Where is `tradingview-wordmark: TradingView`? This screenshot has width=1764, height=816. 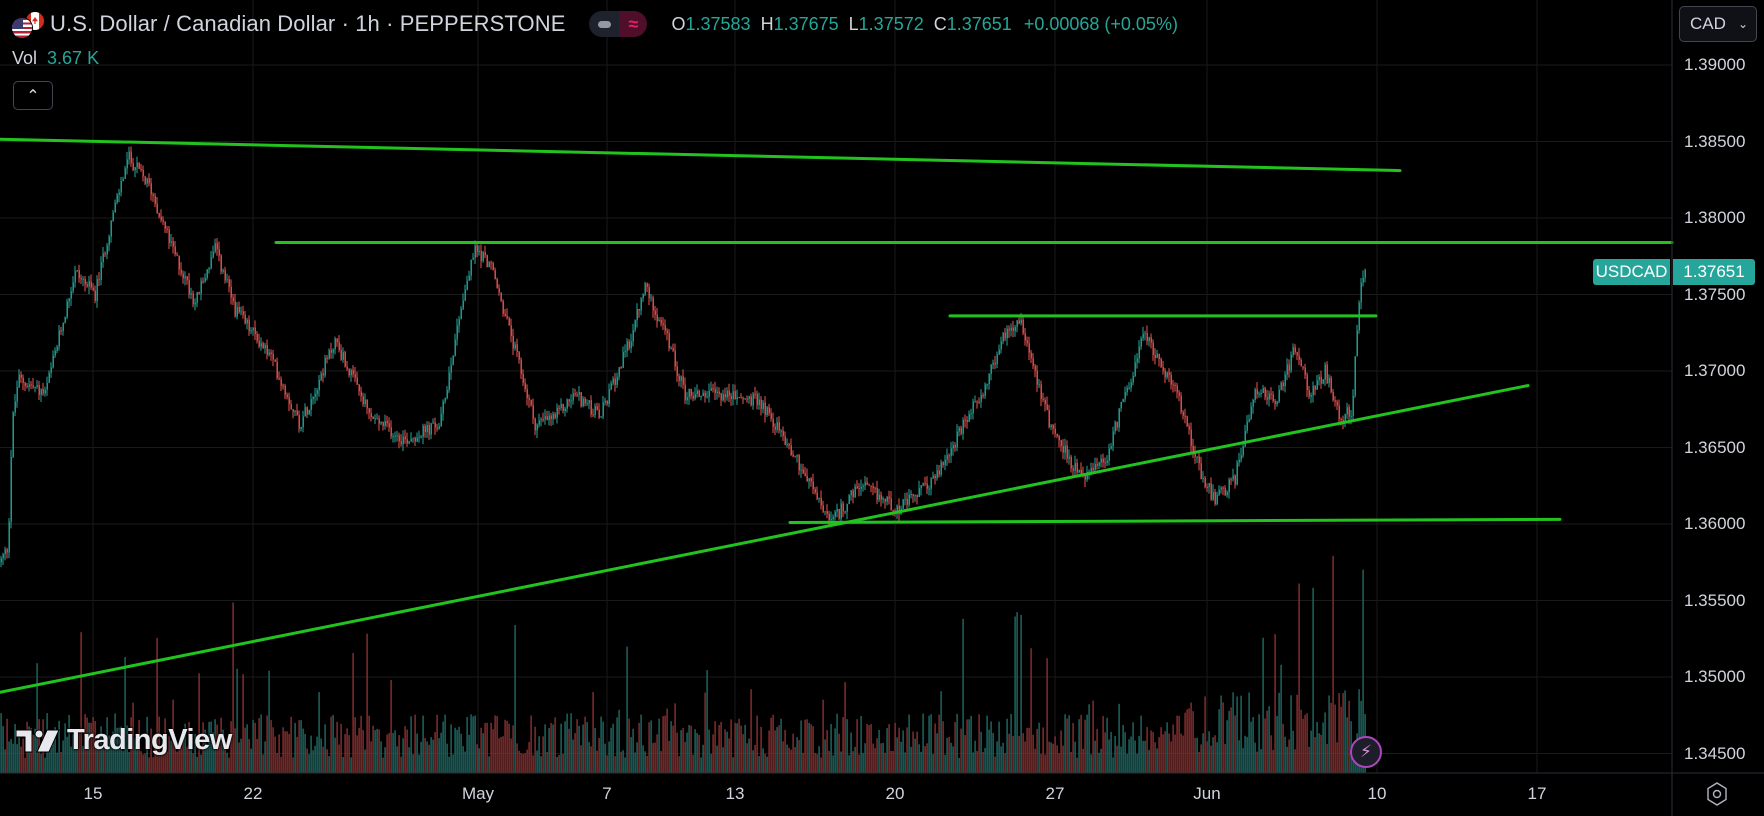 tradingview-wordmark: TradingView is located at coordinates (149, 740).